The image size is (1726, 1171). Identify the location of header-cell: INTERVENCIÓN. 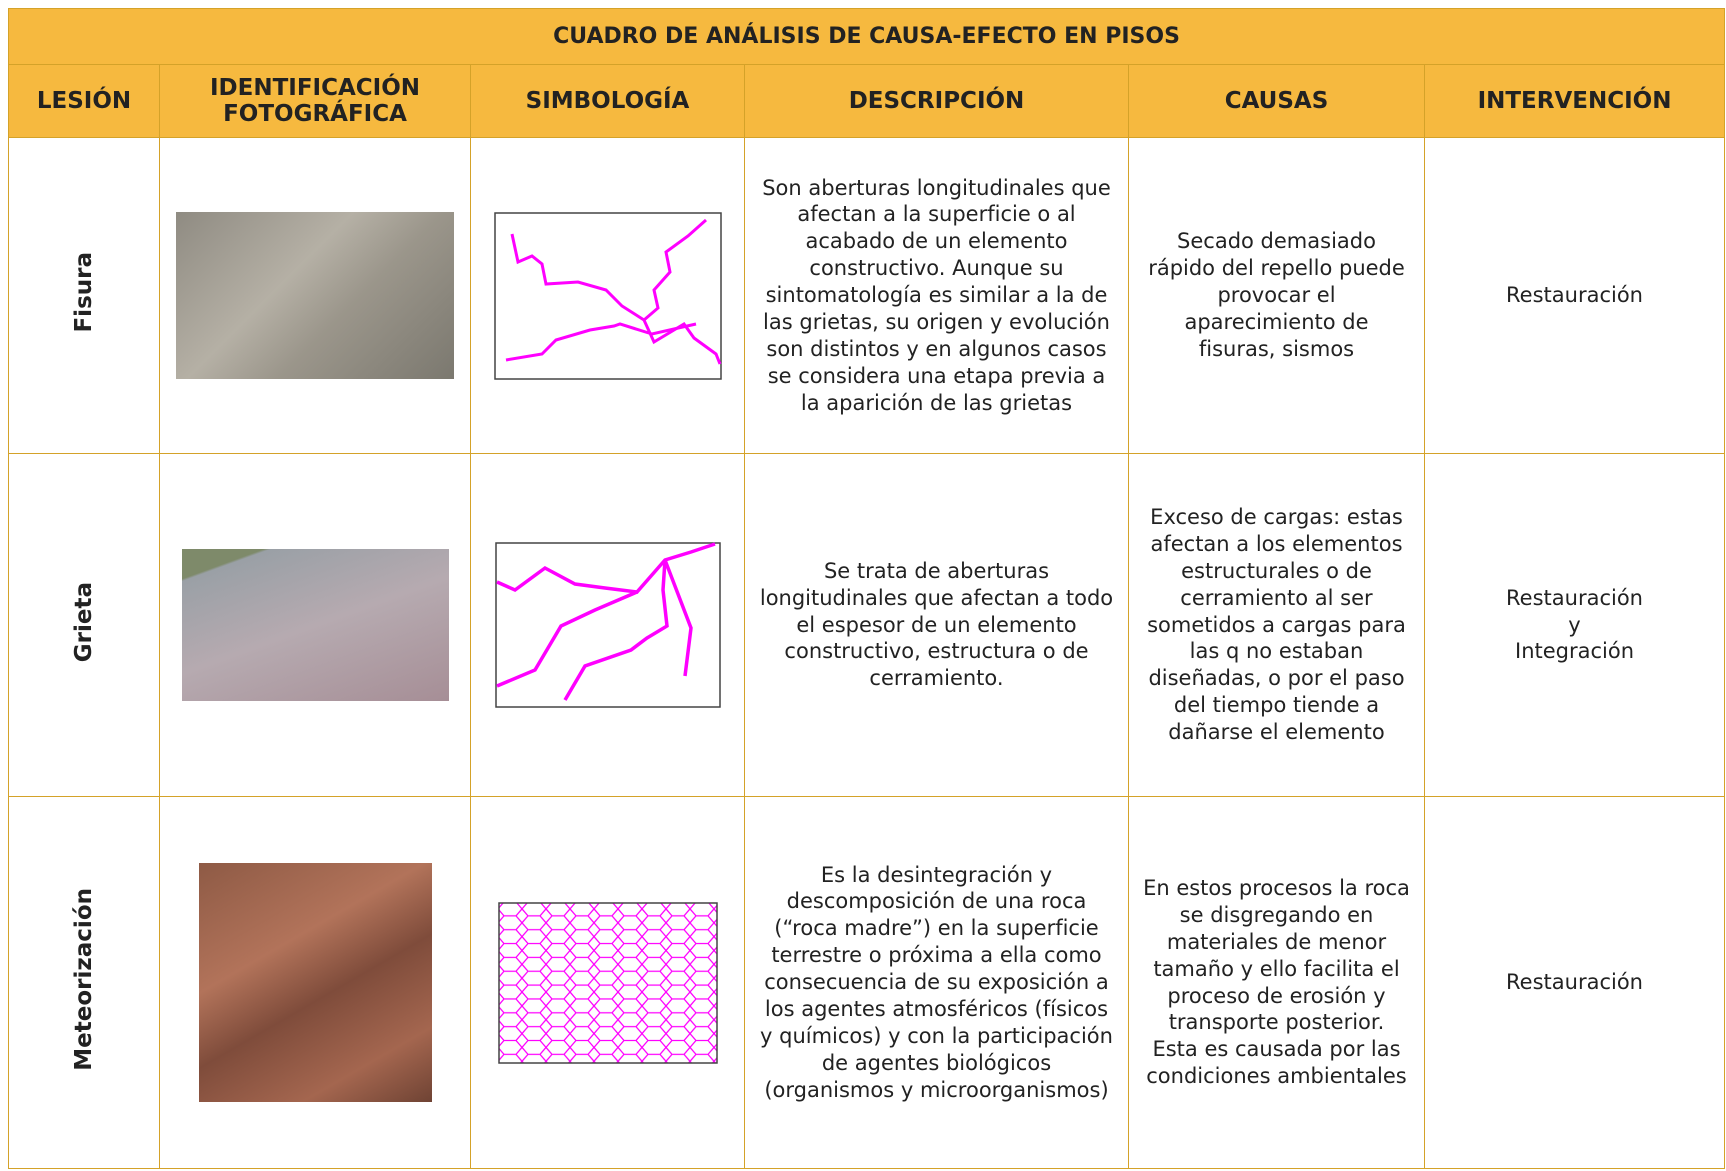
(1574, 101).